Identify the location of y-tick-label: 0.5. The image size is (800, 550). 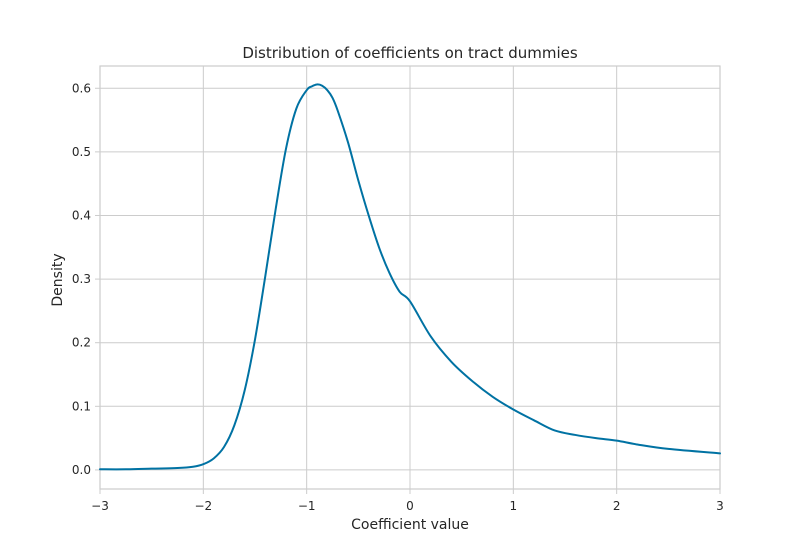
(81, 152).